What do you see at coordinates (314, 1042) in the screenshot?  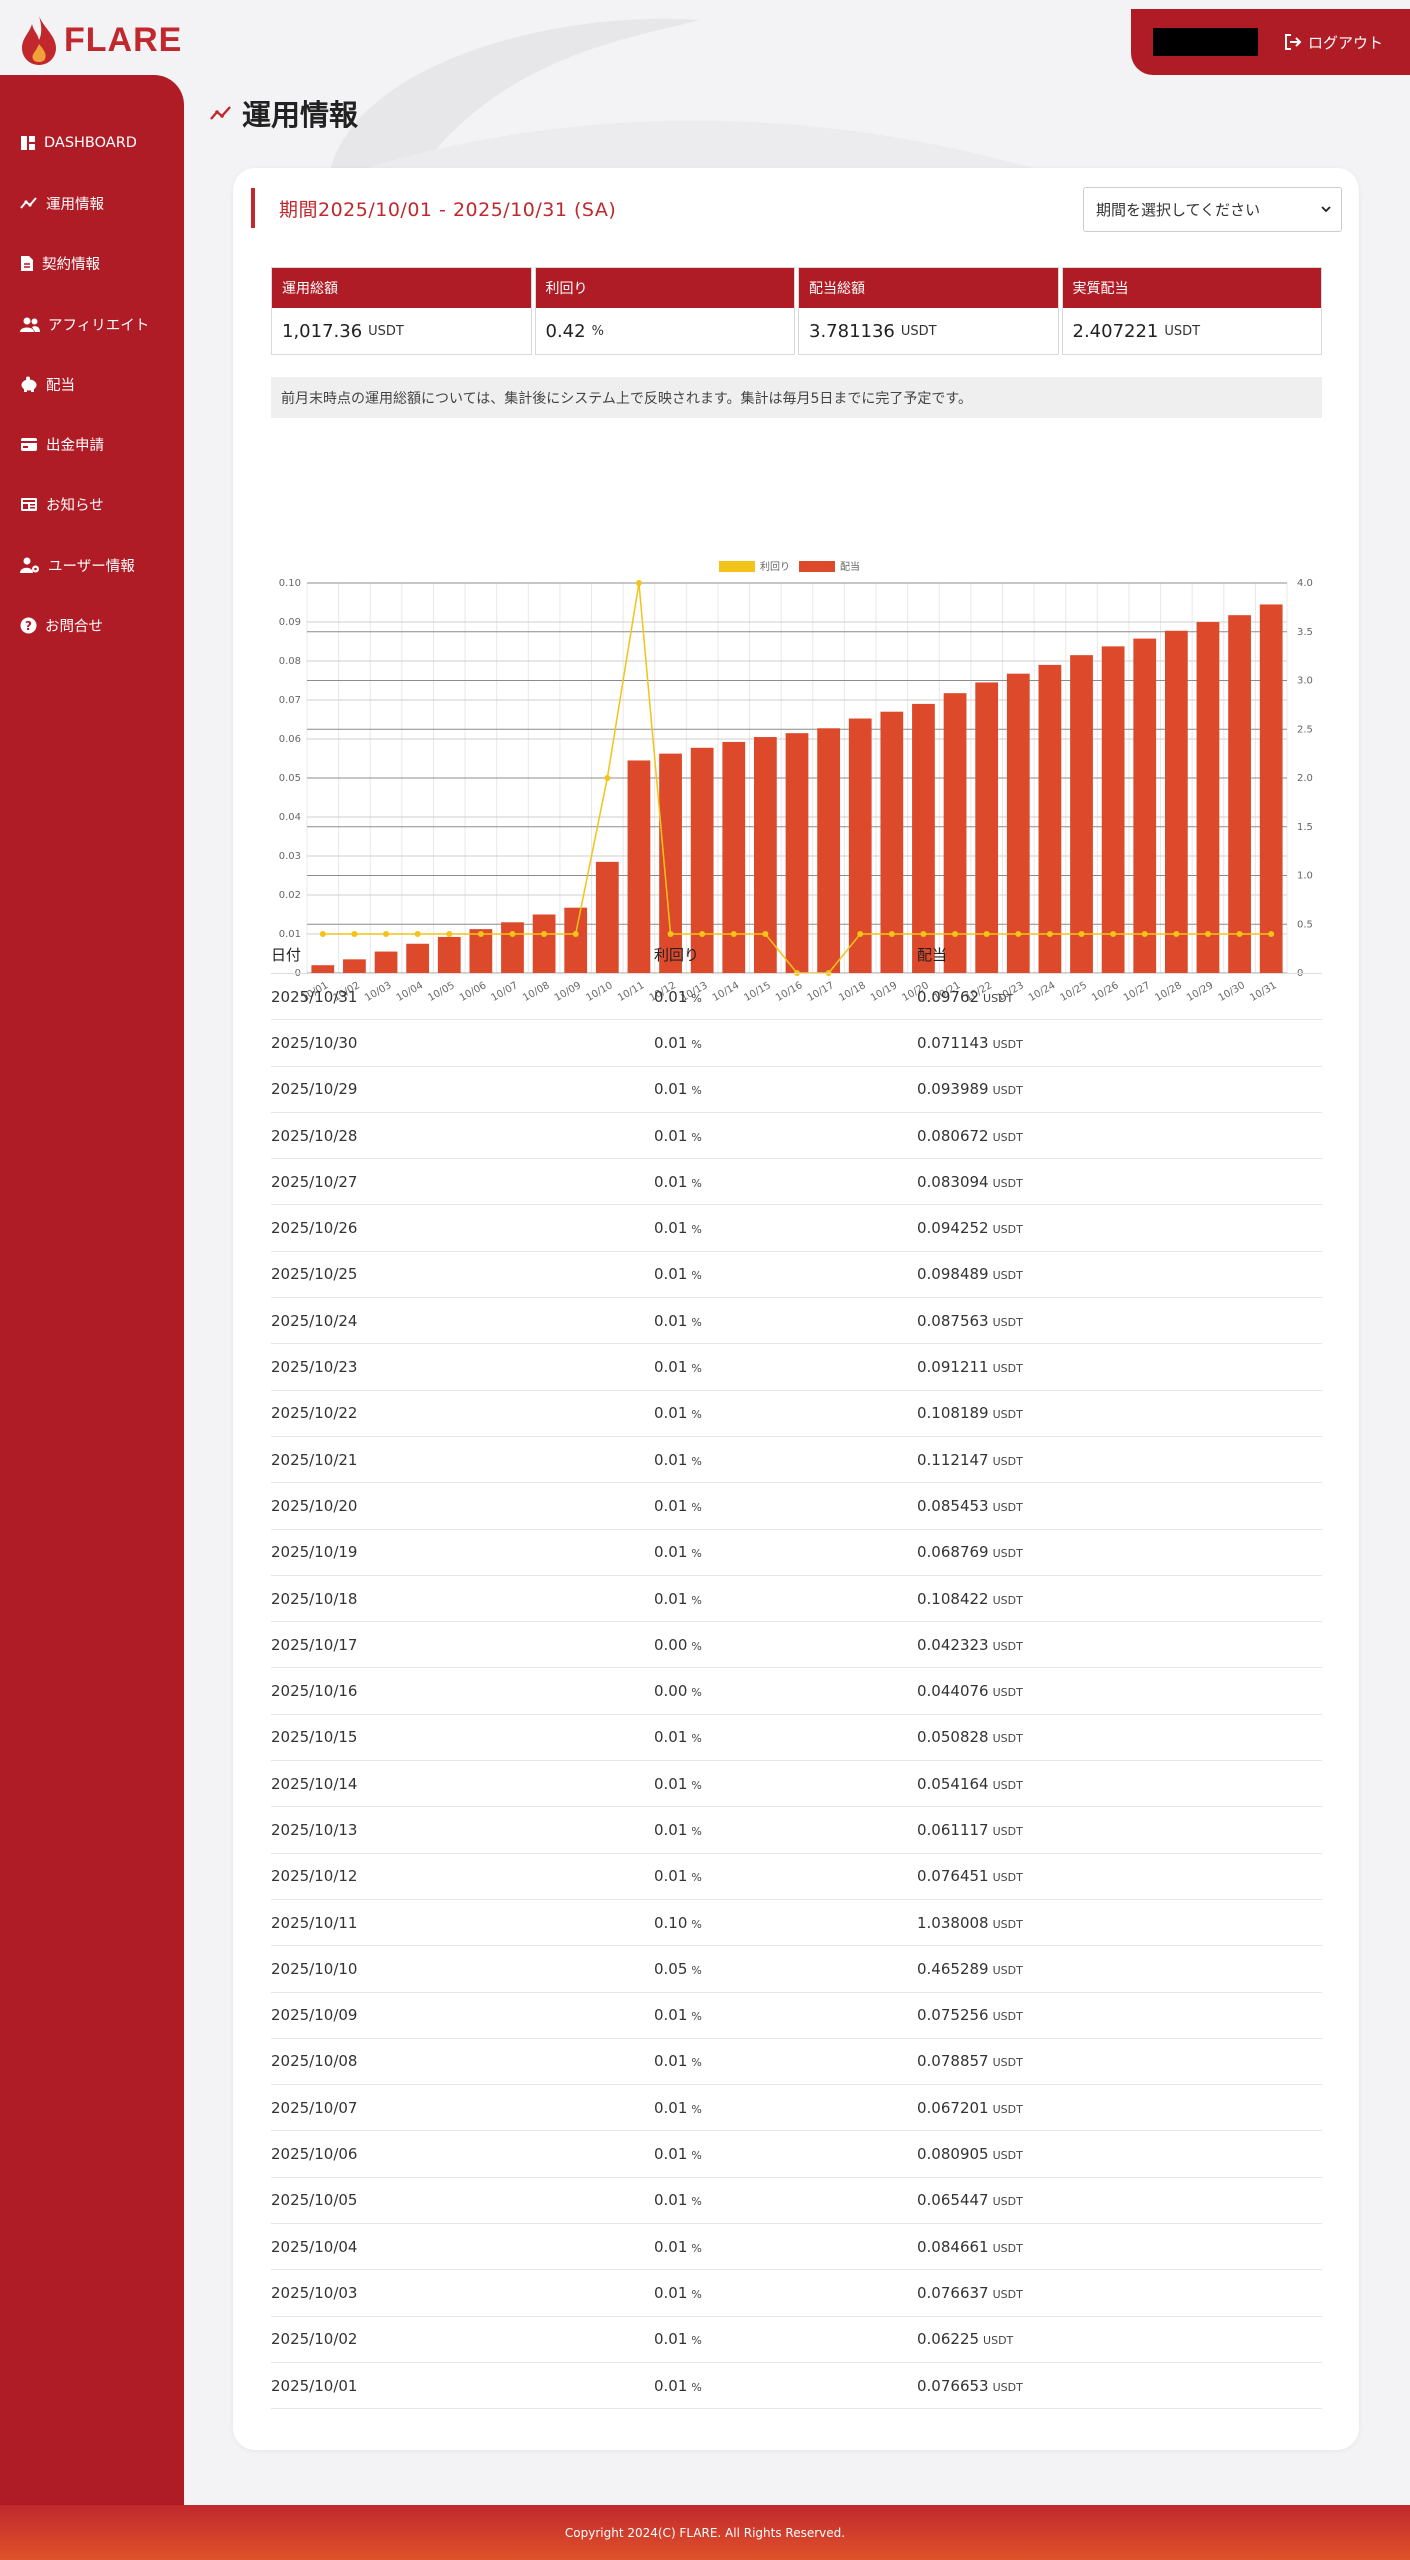 I see `cell-date: 2025/10/30` at bounding box center [314, 1042].